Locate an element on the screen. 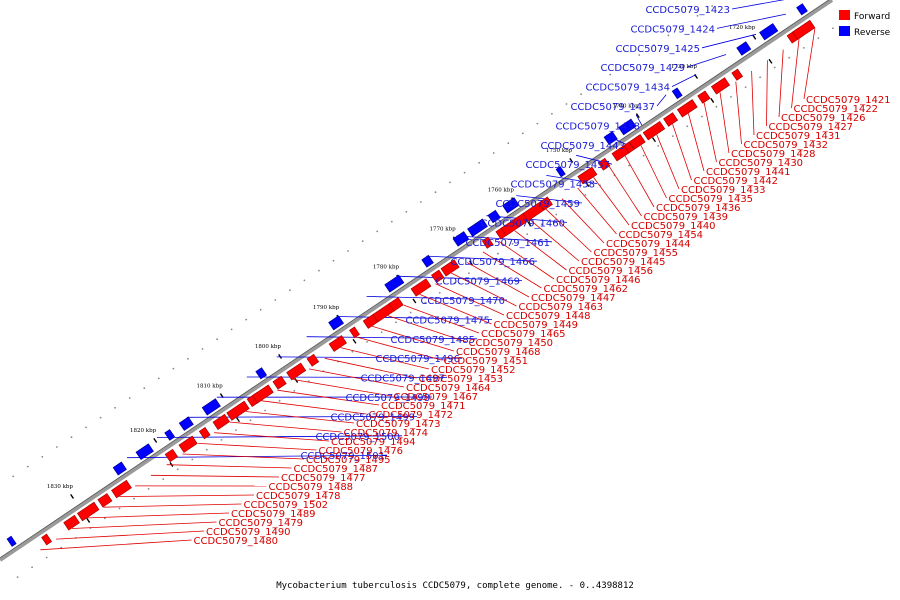  gene-label: CCDC5079_1472 is located at coordinates (411, 415).